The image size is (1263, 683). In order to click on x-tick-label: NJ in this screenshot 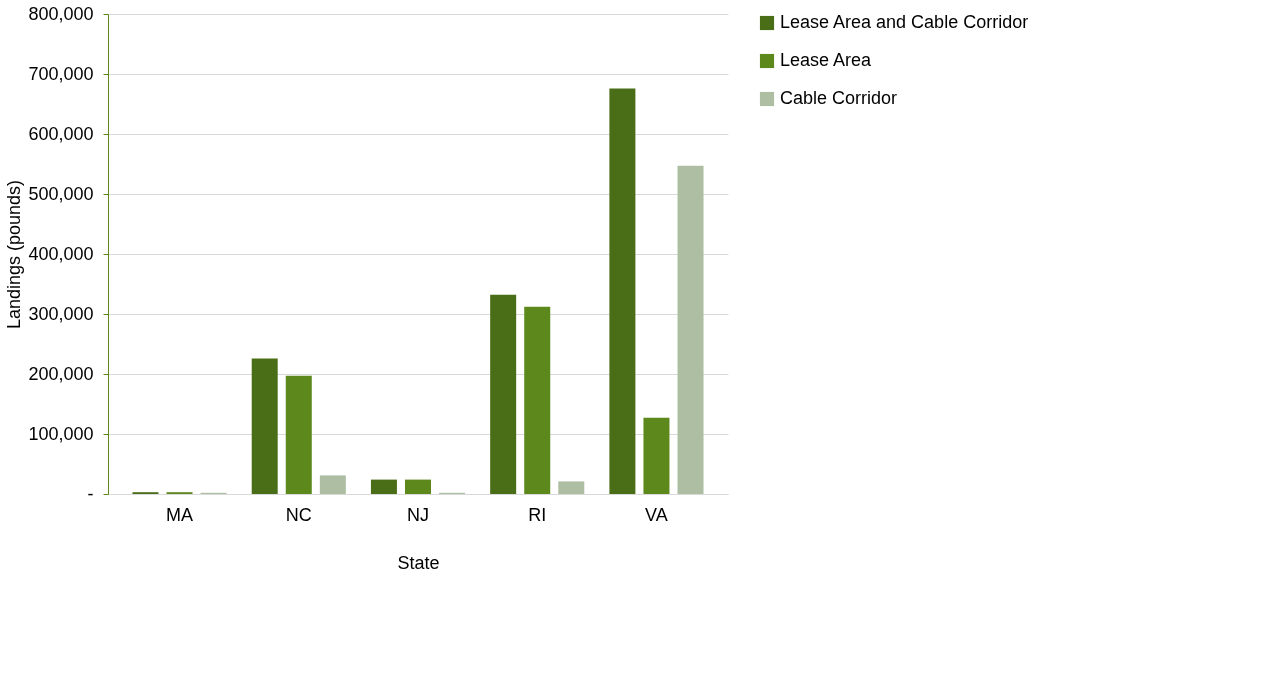, I will do `click(418, 514)`.